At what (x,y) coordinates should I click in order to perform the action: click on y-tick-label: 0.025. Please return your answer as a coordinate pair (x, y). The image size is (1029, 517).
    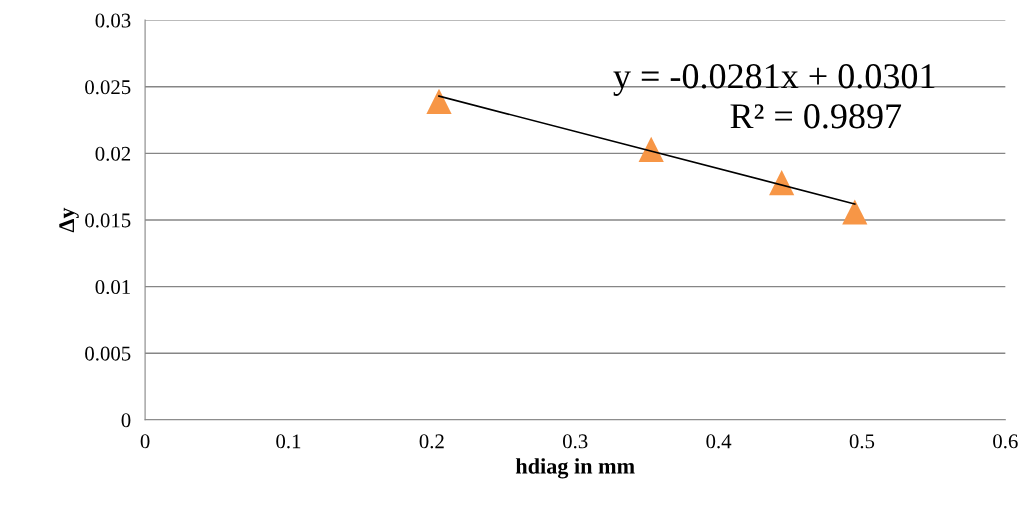
    Looking at the image, I should click on (108, 87).